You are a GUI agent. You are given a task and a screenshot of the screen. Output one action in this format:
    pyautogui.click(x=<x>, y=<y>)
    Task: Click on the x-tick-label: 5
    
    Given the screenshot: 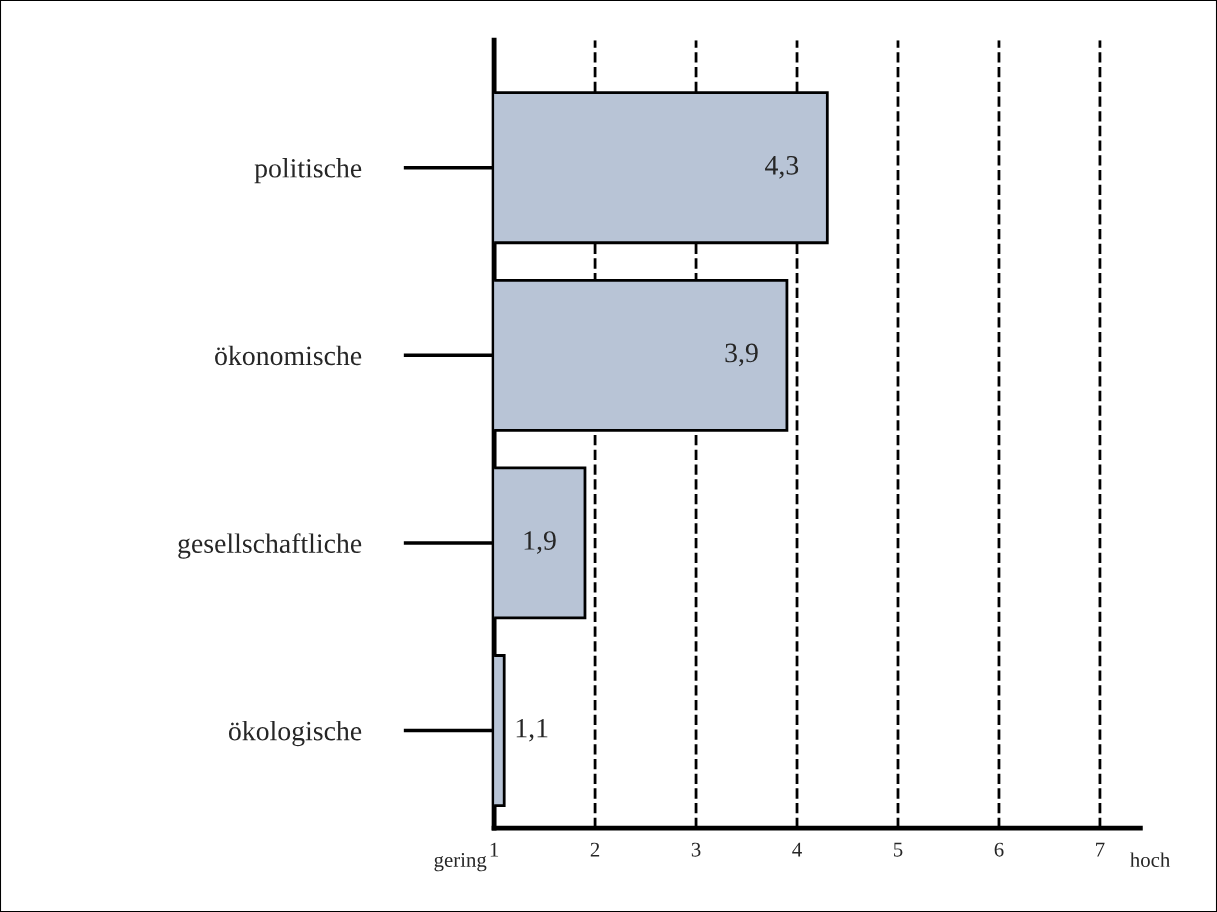 What is the action you would take?
    pyautogui.click(x=898, y=849)
    